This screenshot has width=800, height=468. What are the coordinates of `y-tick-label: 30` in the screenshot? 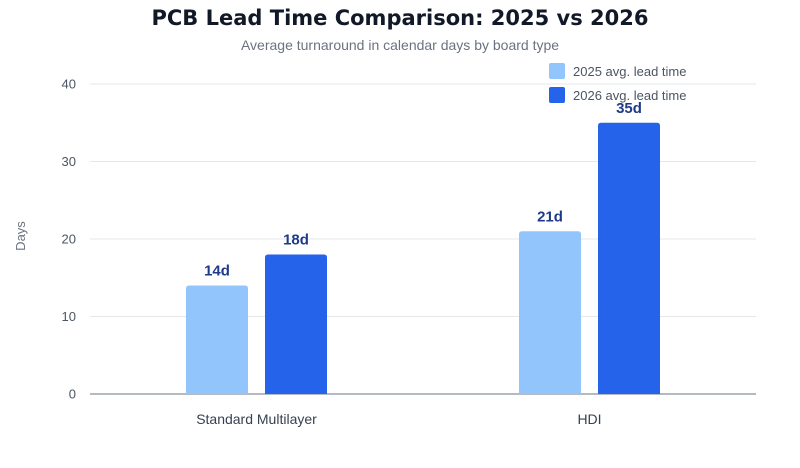 It's located at (69, 161).